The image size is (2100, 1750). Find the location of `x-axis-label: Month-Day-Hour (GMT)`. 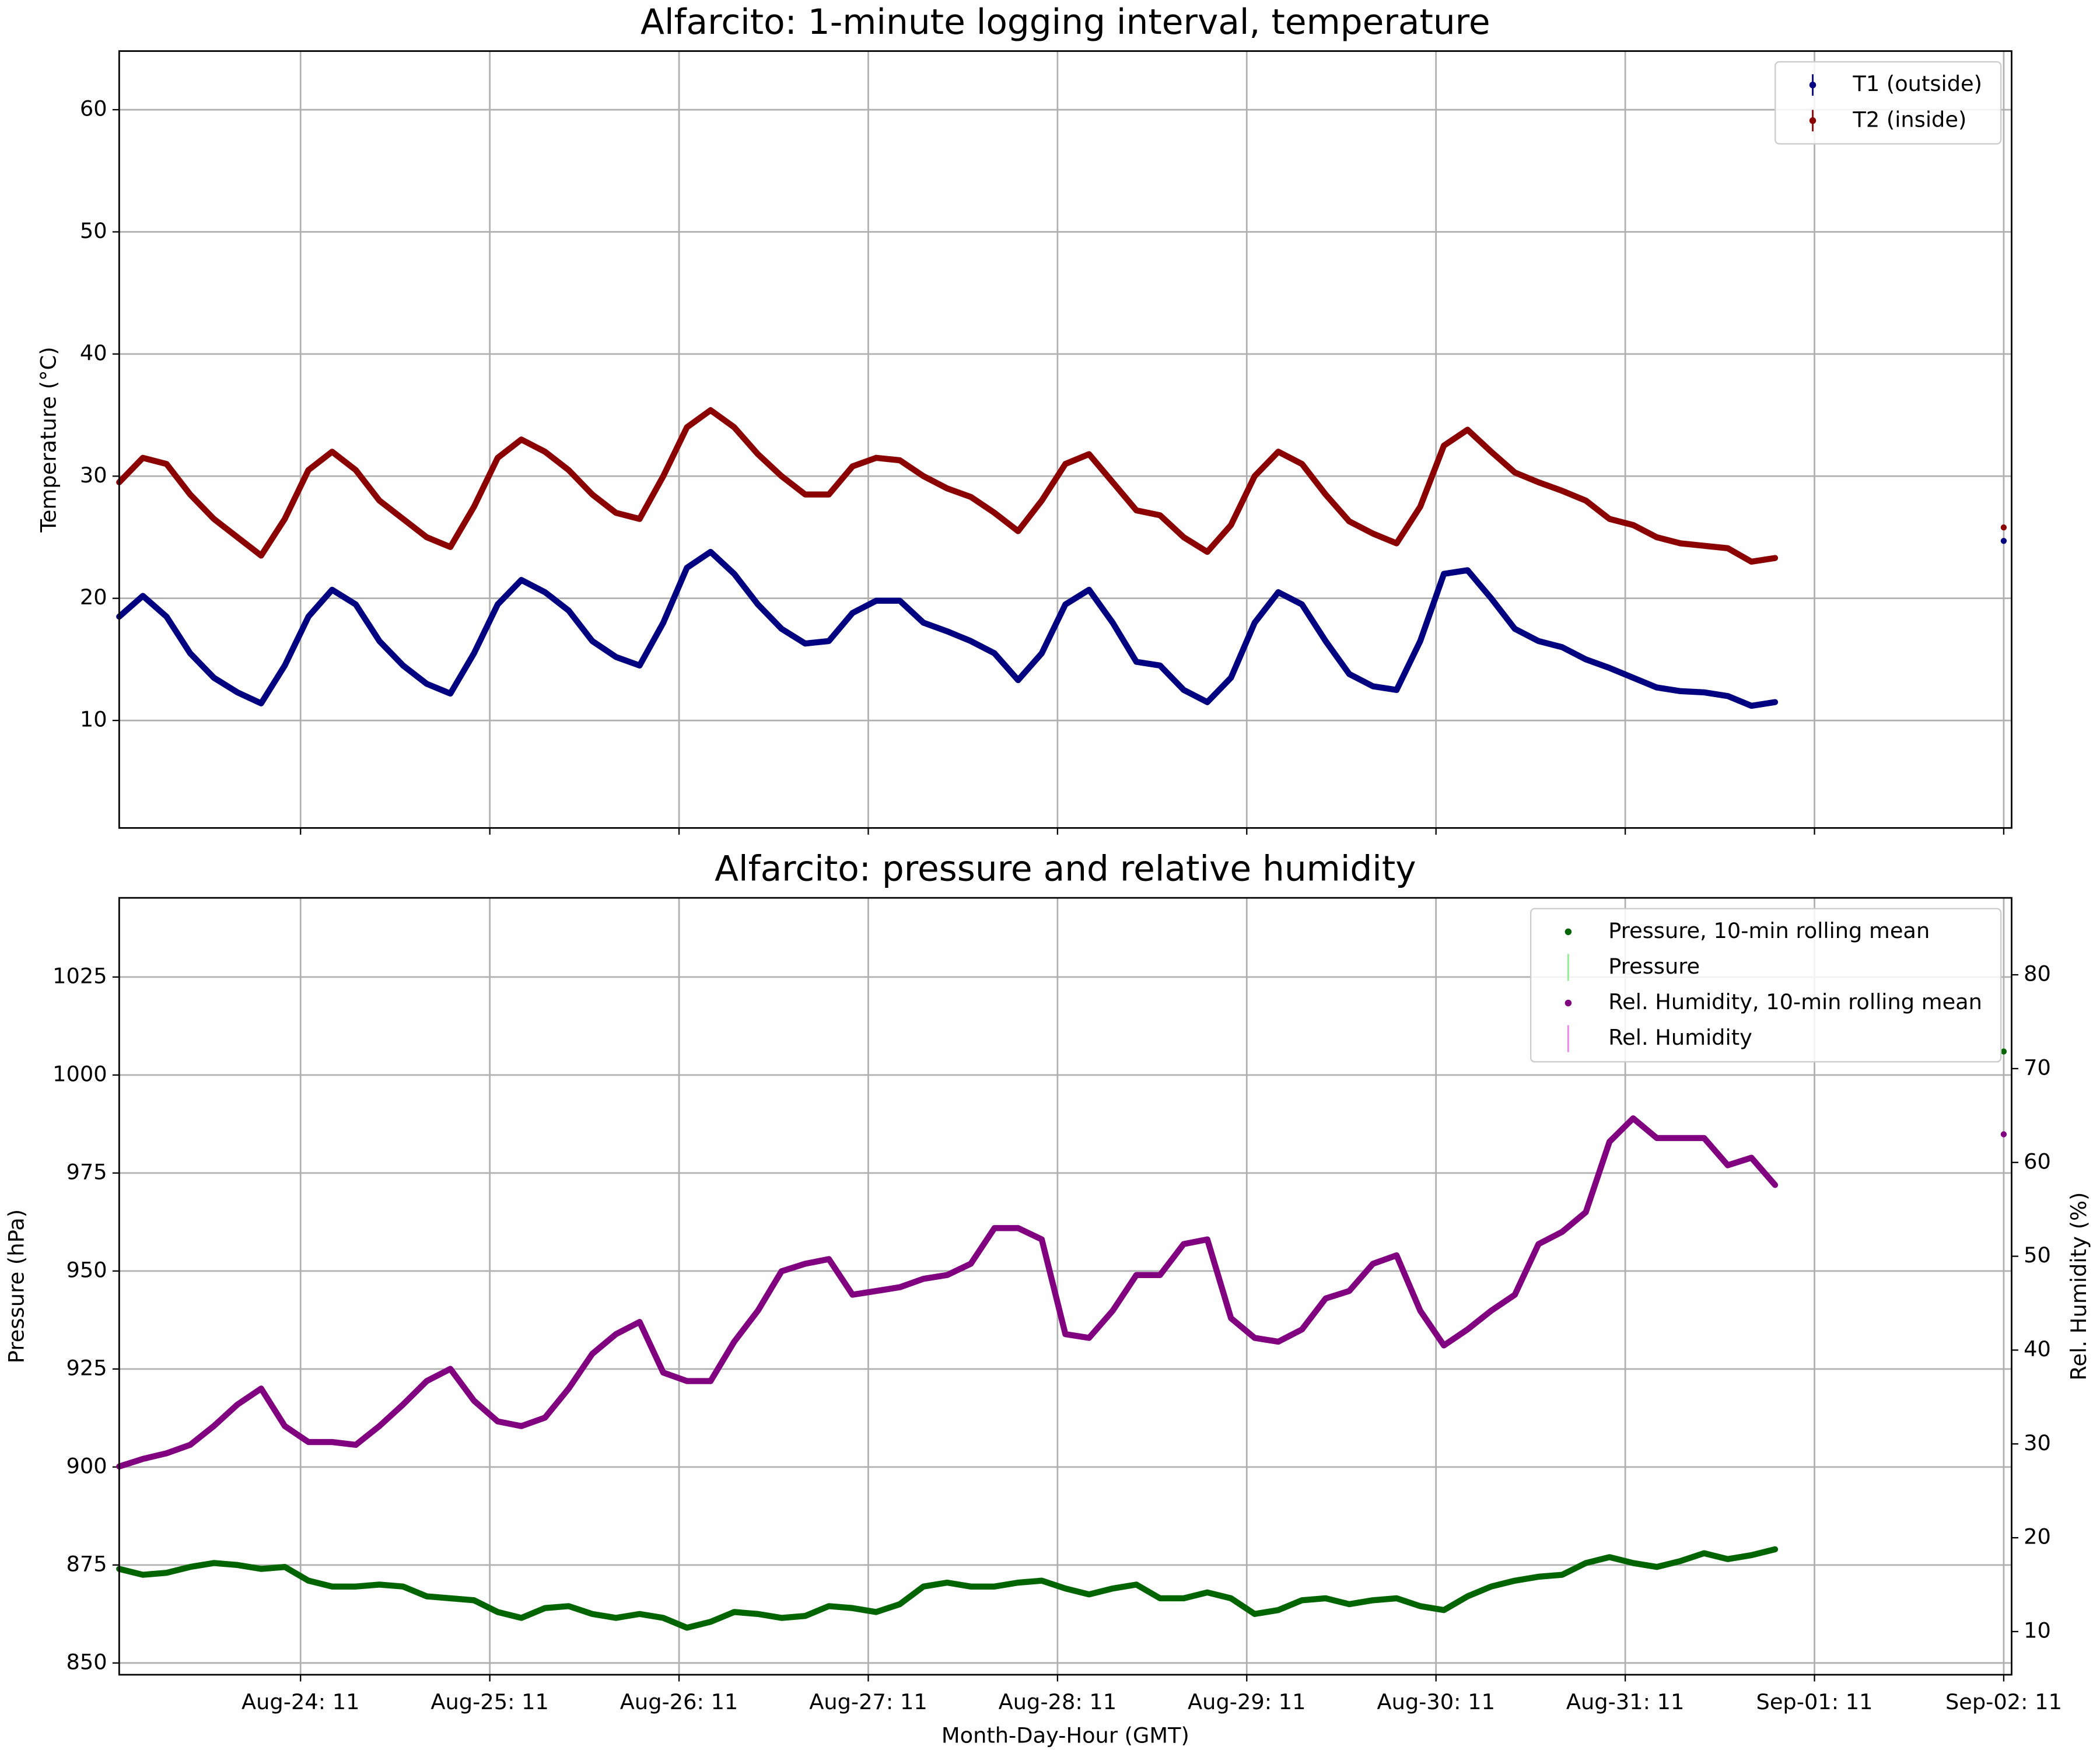

x-axis-label: Month-Day-Hour (GMT) is located at coordinates (1065, 1735).